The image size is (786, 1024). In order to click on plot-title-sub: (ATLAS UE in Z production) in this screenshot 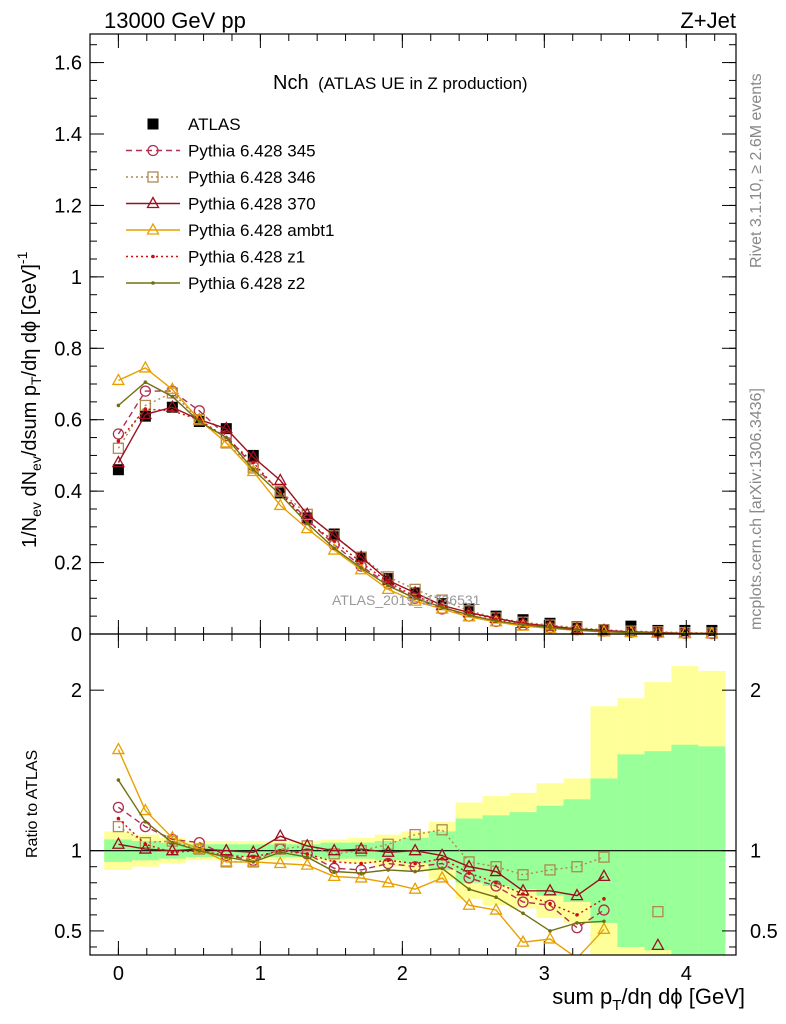, I will do `click(422, 83)`.